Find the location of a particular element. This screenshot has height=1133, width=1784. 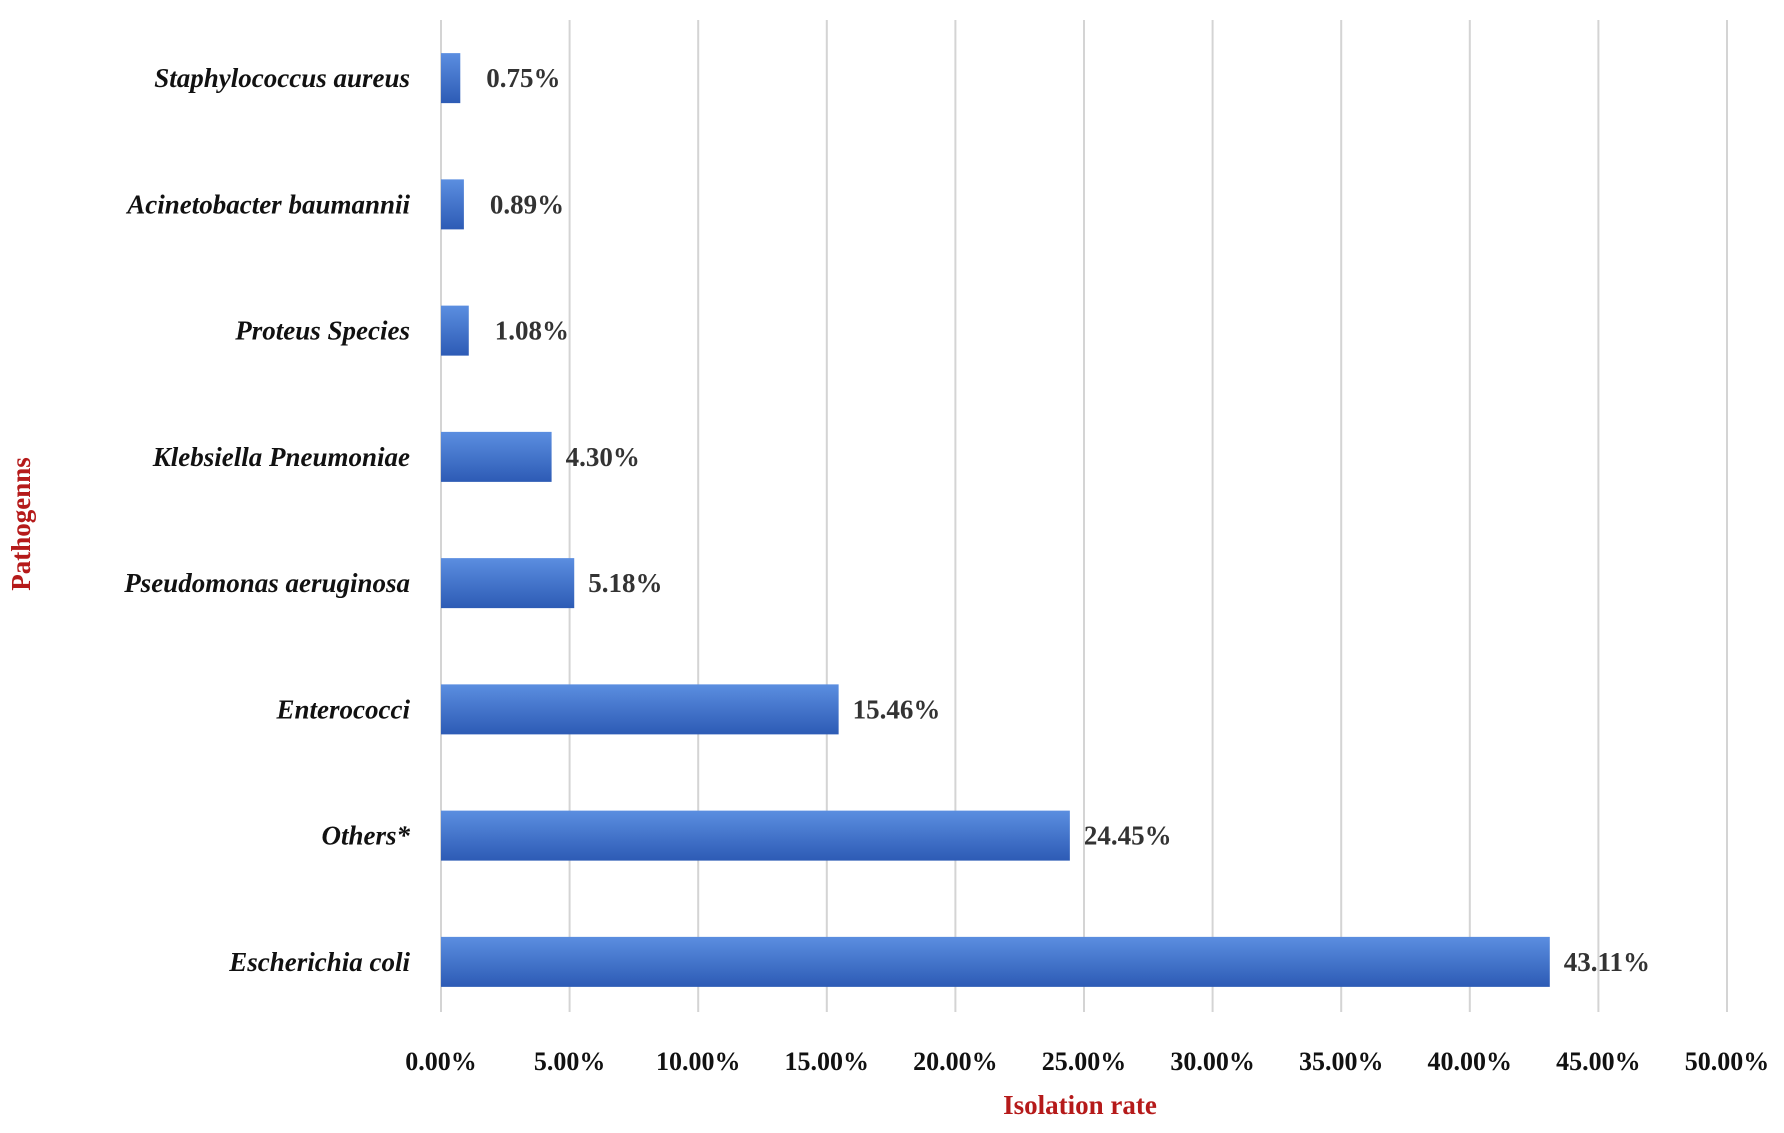

bar-klebsiella-pneumoniae is located at coordinates (496, 456).